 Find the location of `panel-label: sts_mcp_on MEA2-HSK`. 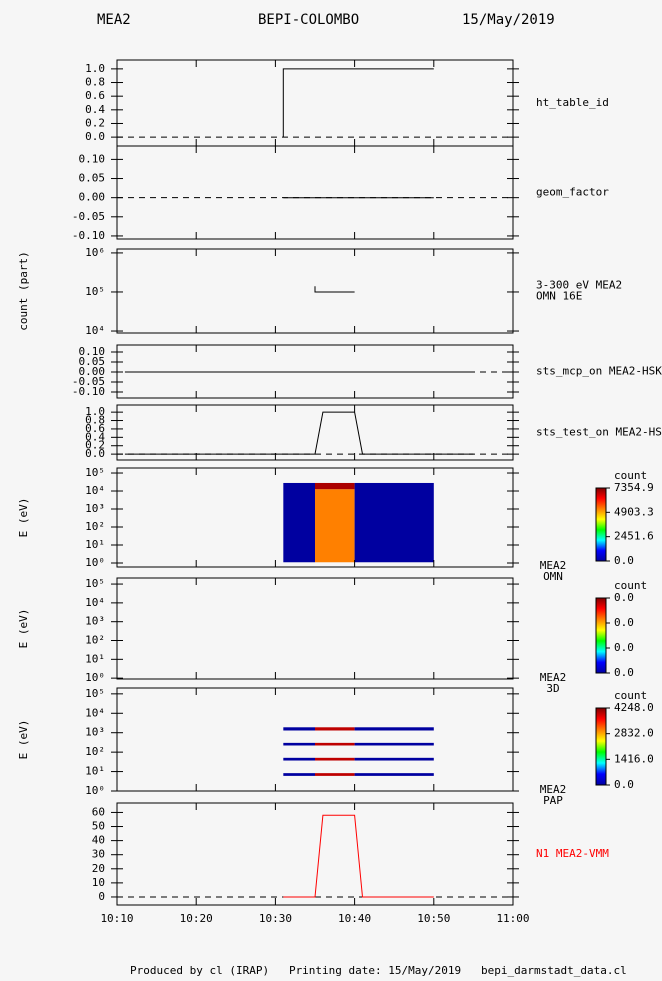

panel-label: sts_mcp_on MEA2-HSK is located at coordinates (599, 371).